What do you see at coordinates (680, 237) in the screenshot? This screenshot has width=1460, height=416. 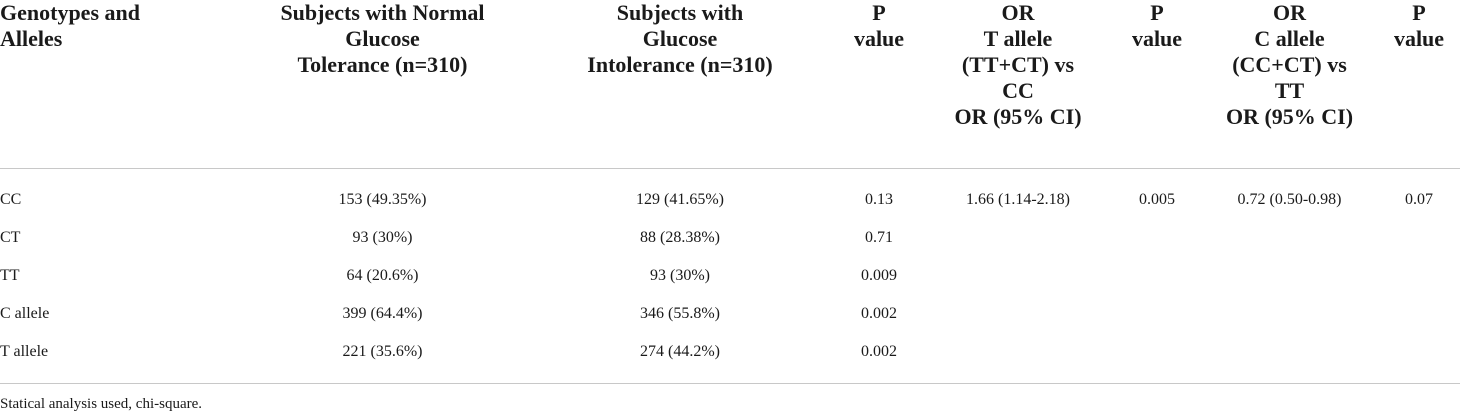 I see `table-cell: 88 (28.38%)` at bounding box center [680, 237].